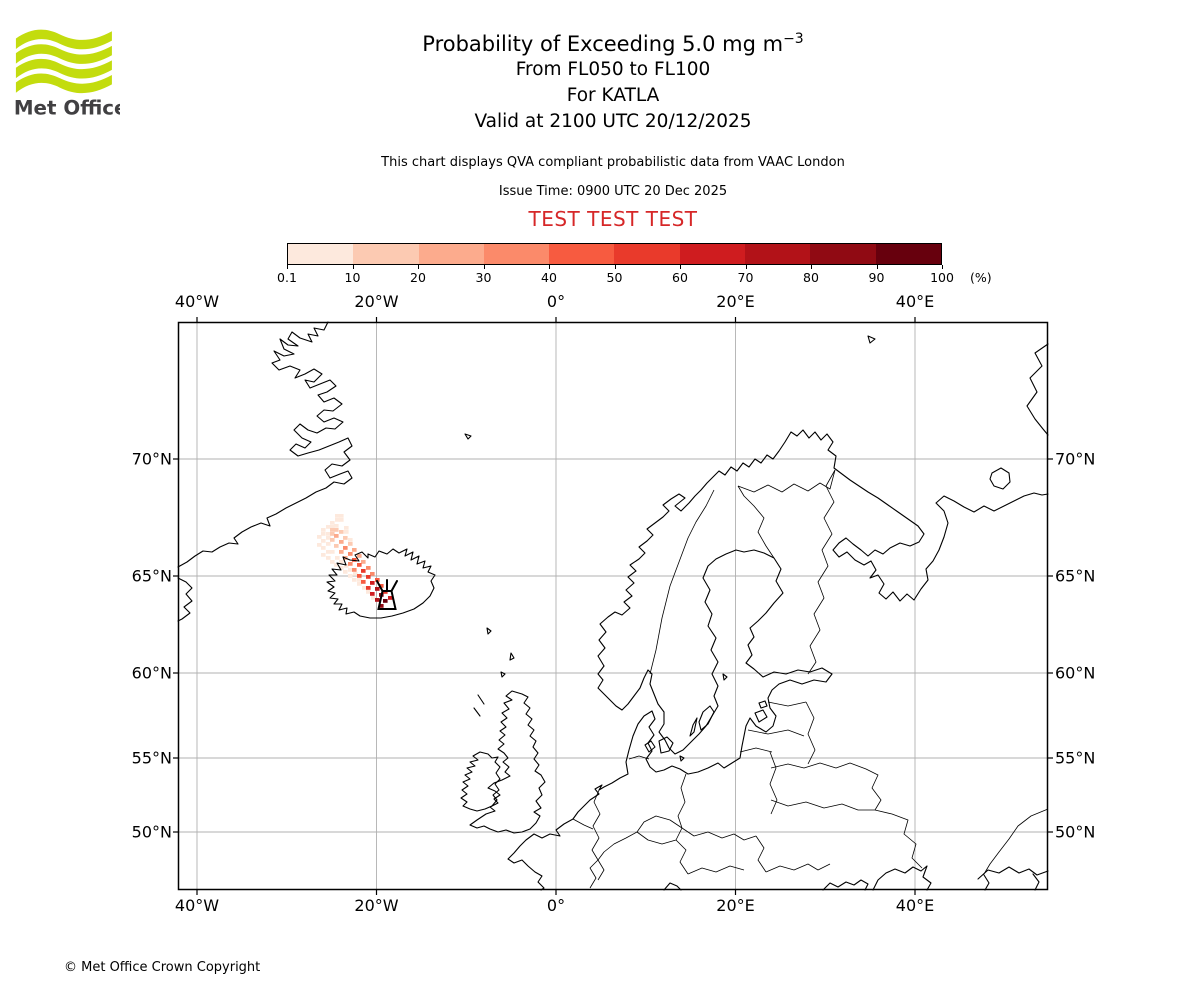  I want to click on colorbar-tick-label: 100, so click(942, 277).